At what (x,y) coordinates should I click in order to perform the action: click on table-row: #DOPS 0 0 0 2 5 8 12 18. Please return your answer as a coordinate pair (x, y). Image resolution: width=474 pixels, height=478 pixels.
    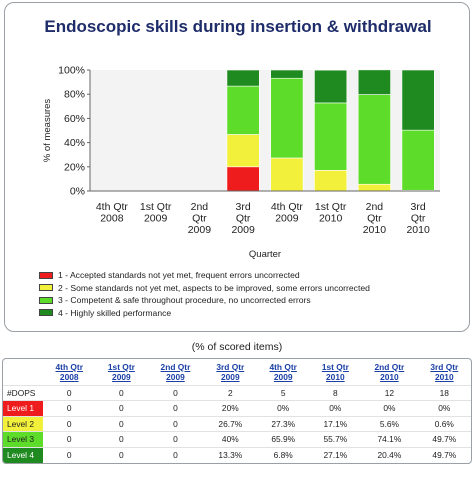
    Looking at the image, I should click on (237, 392).